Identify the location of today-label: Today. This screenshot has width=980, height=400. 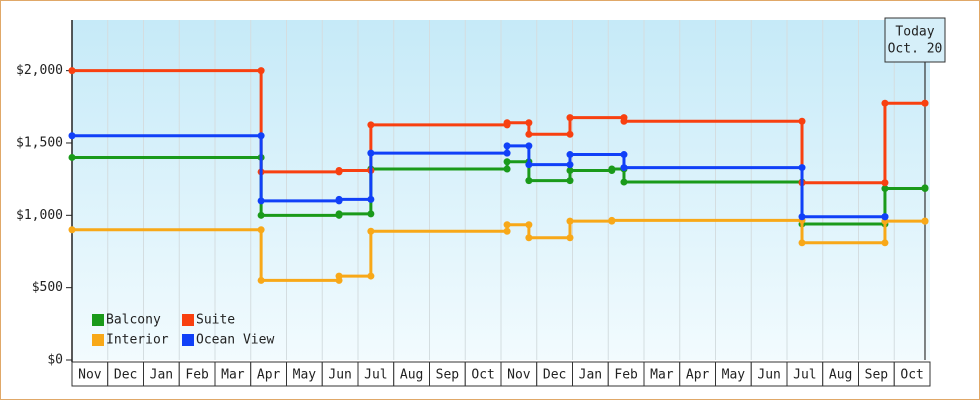
(914, 32).